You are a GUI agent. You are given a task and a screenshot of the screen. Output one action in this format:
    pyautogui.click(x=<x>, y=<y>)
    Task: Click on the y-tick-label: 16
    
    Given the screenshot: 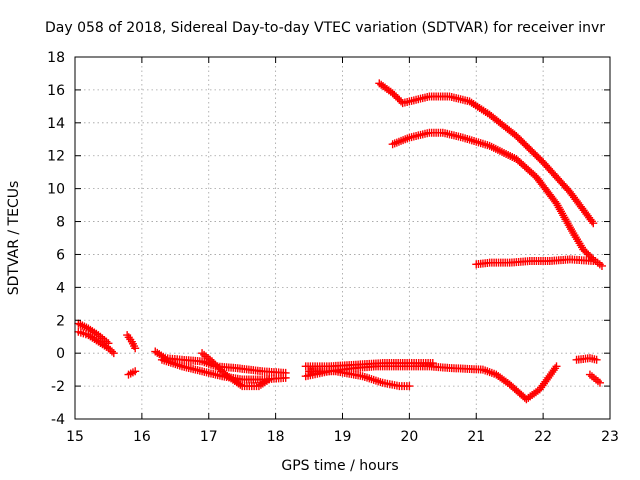 What is the action you would take?
    pyautogui.click(x=56, y=91)
    